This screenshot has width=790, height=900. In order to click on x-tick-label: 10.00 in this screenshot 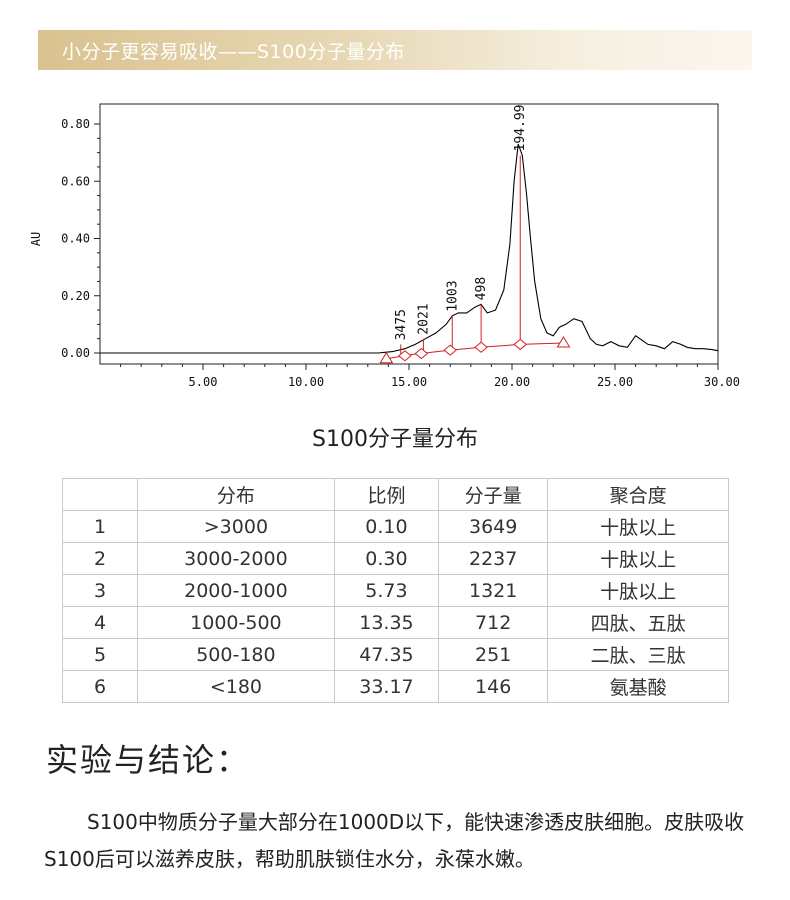, I will do `click(306, 382)`.